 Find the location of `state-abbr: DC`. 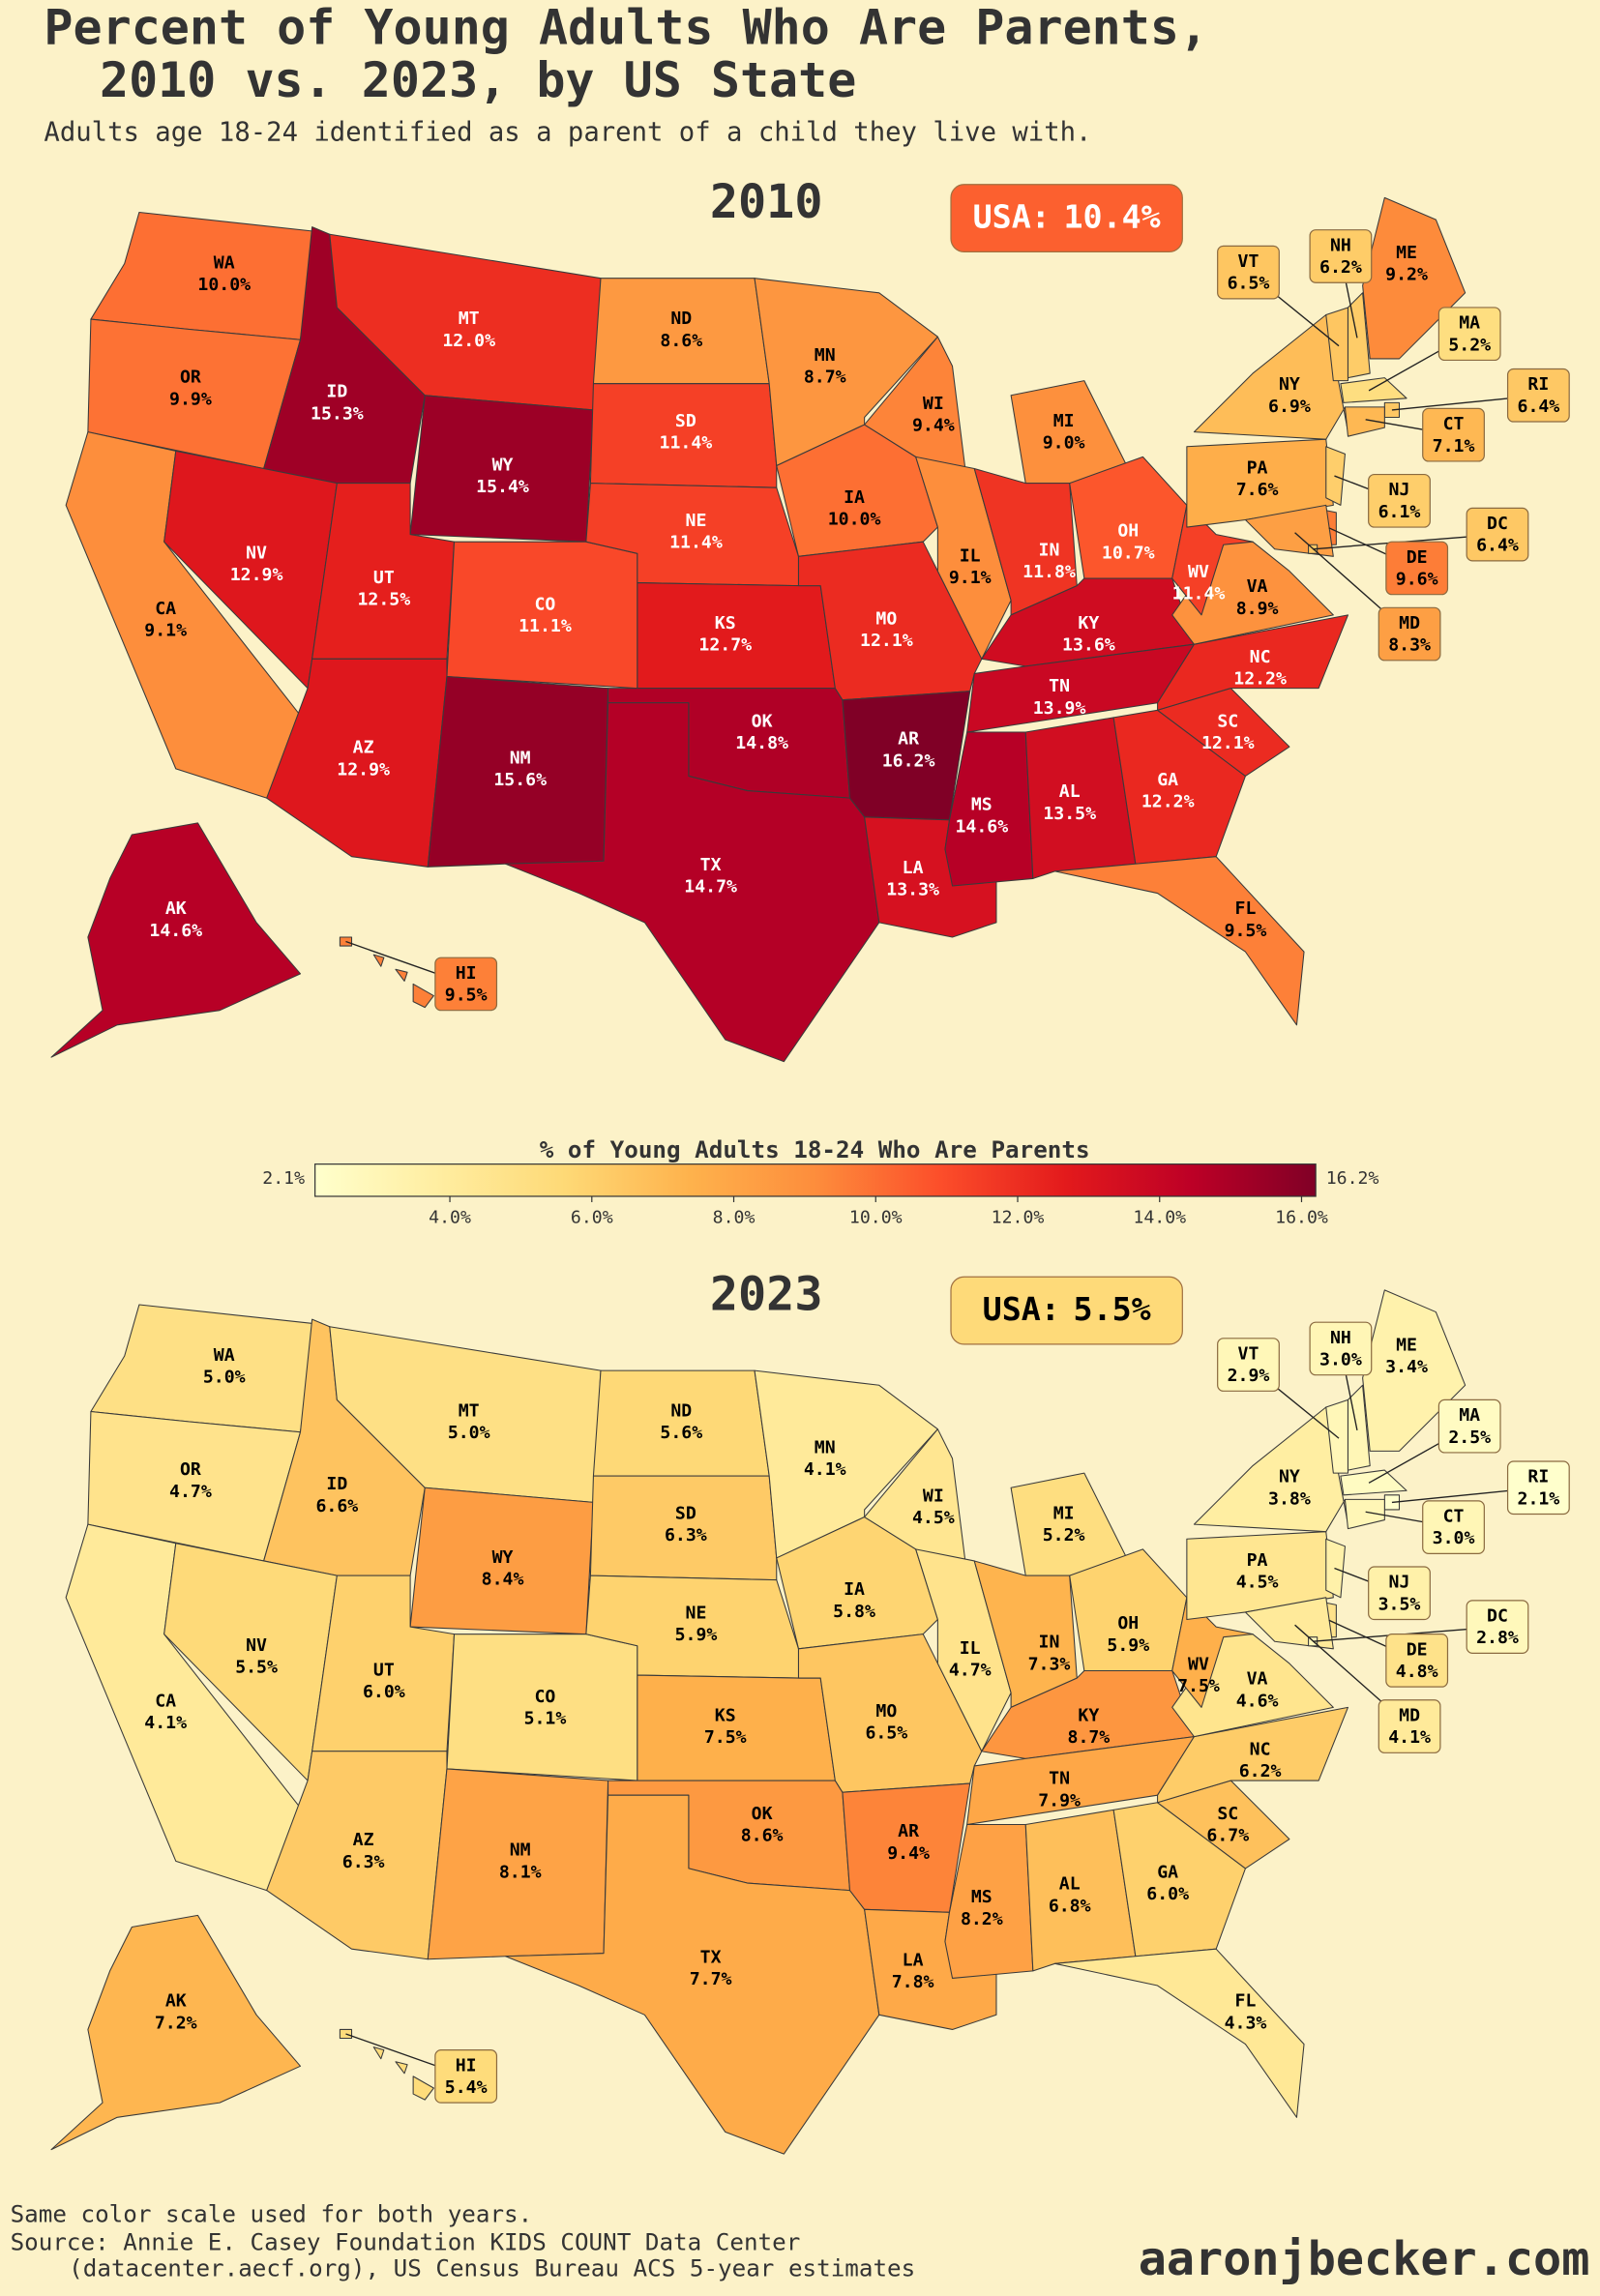

state-abbr: DC is located at coordinates (1497, 1615).